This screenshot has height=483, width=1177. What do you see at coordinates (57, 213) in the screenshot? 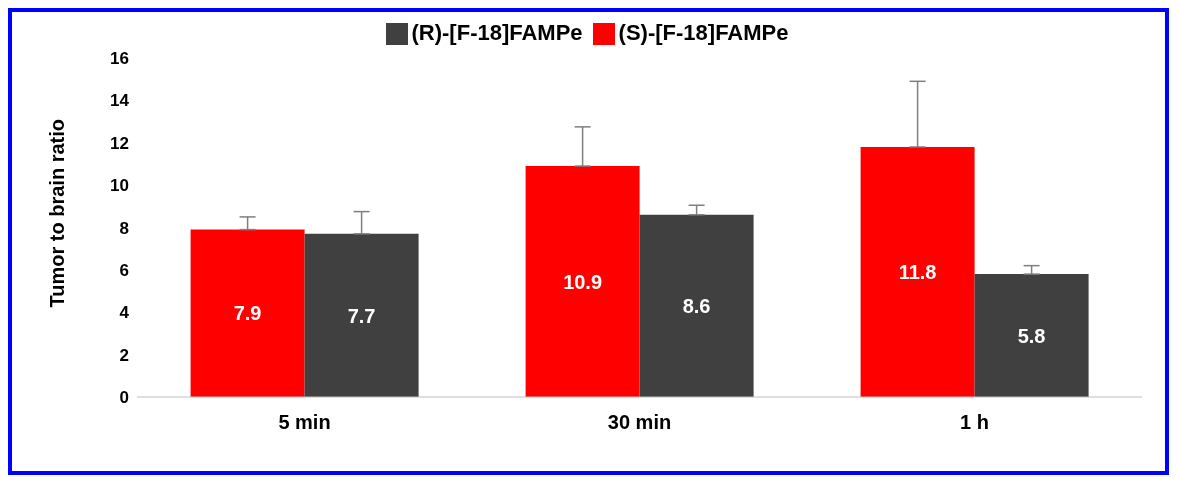
I see `y-axis-title: Tumor to brain ratio` at bounding box center [57, 213].